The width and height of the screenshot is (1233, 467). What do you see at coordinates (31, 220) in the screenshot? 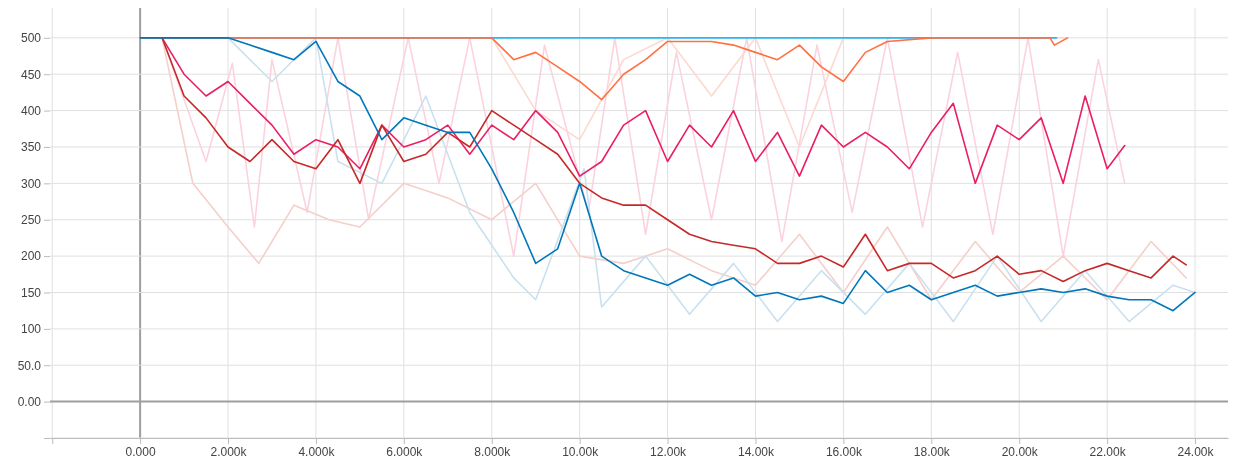
I see `y-tick-label: 250` at bounding box center [31, 220].